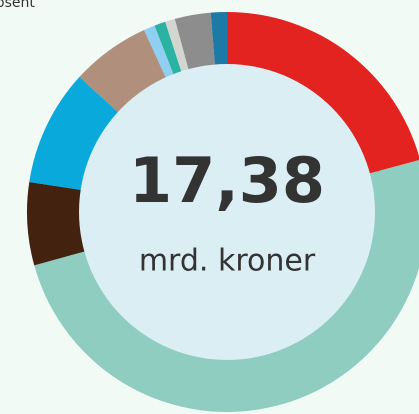  I want to click on center-unit: mrd. kroner, so click(227, 261).